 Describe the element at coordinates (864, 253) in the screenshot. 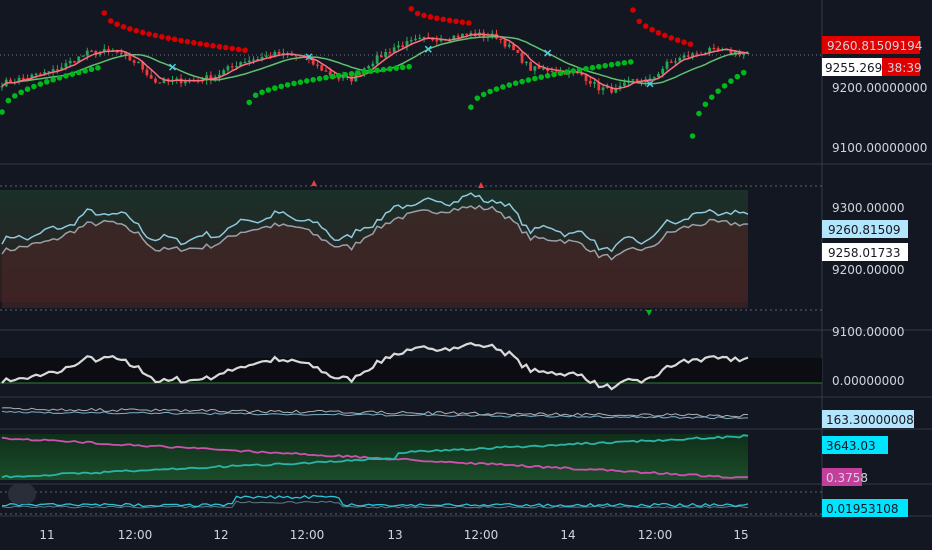

I see `pane2-value-label: 9258.01733` at that location.